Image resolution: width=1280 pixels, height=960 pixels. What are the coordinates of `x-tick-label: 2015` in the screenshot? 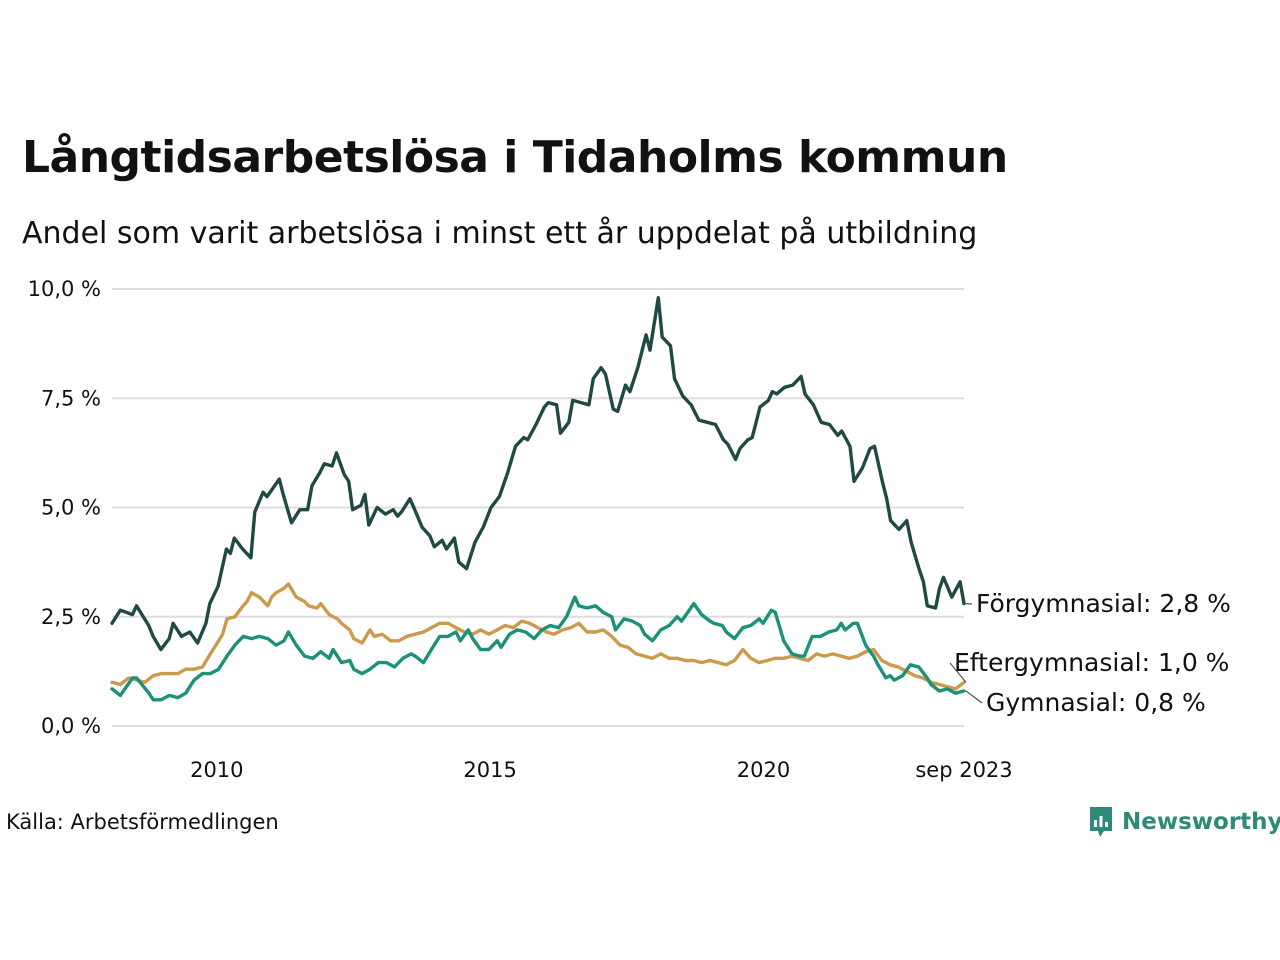 It's located at (489, 770).